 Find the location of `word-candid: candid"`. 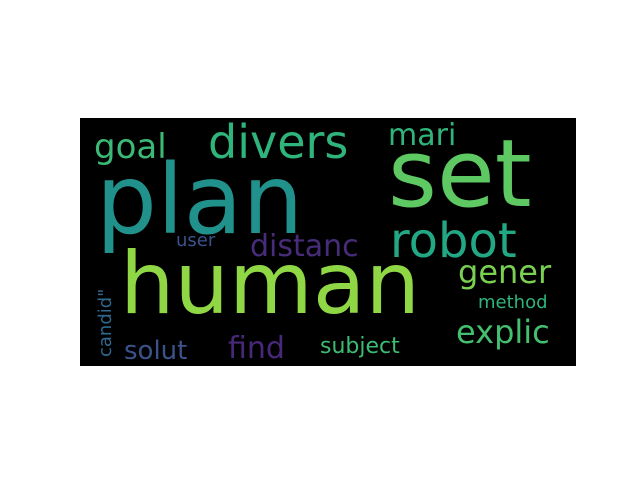

word-candid: candid" is located at coordinates (105, 322).